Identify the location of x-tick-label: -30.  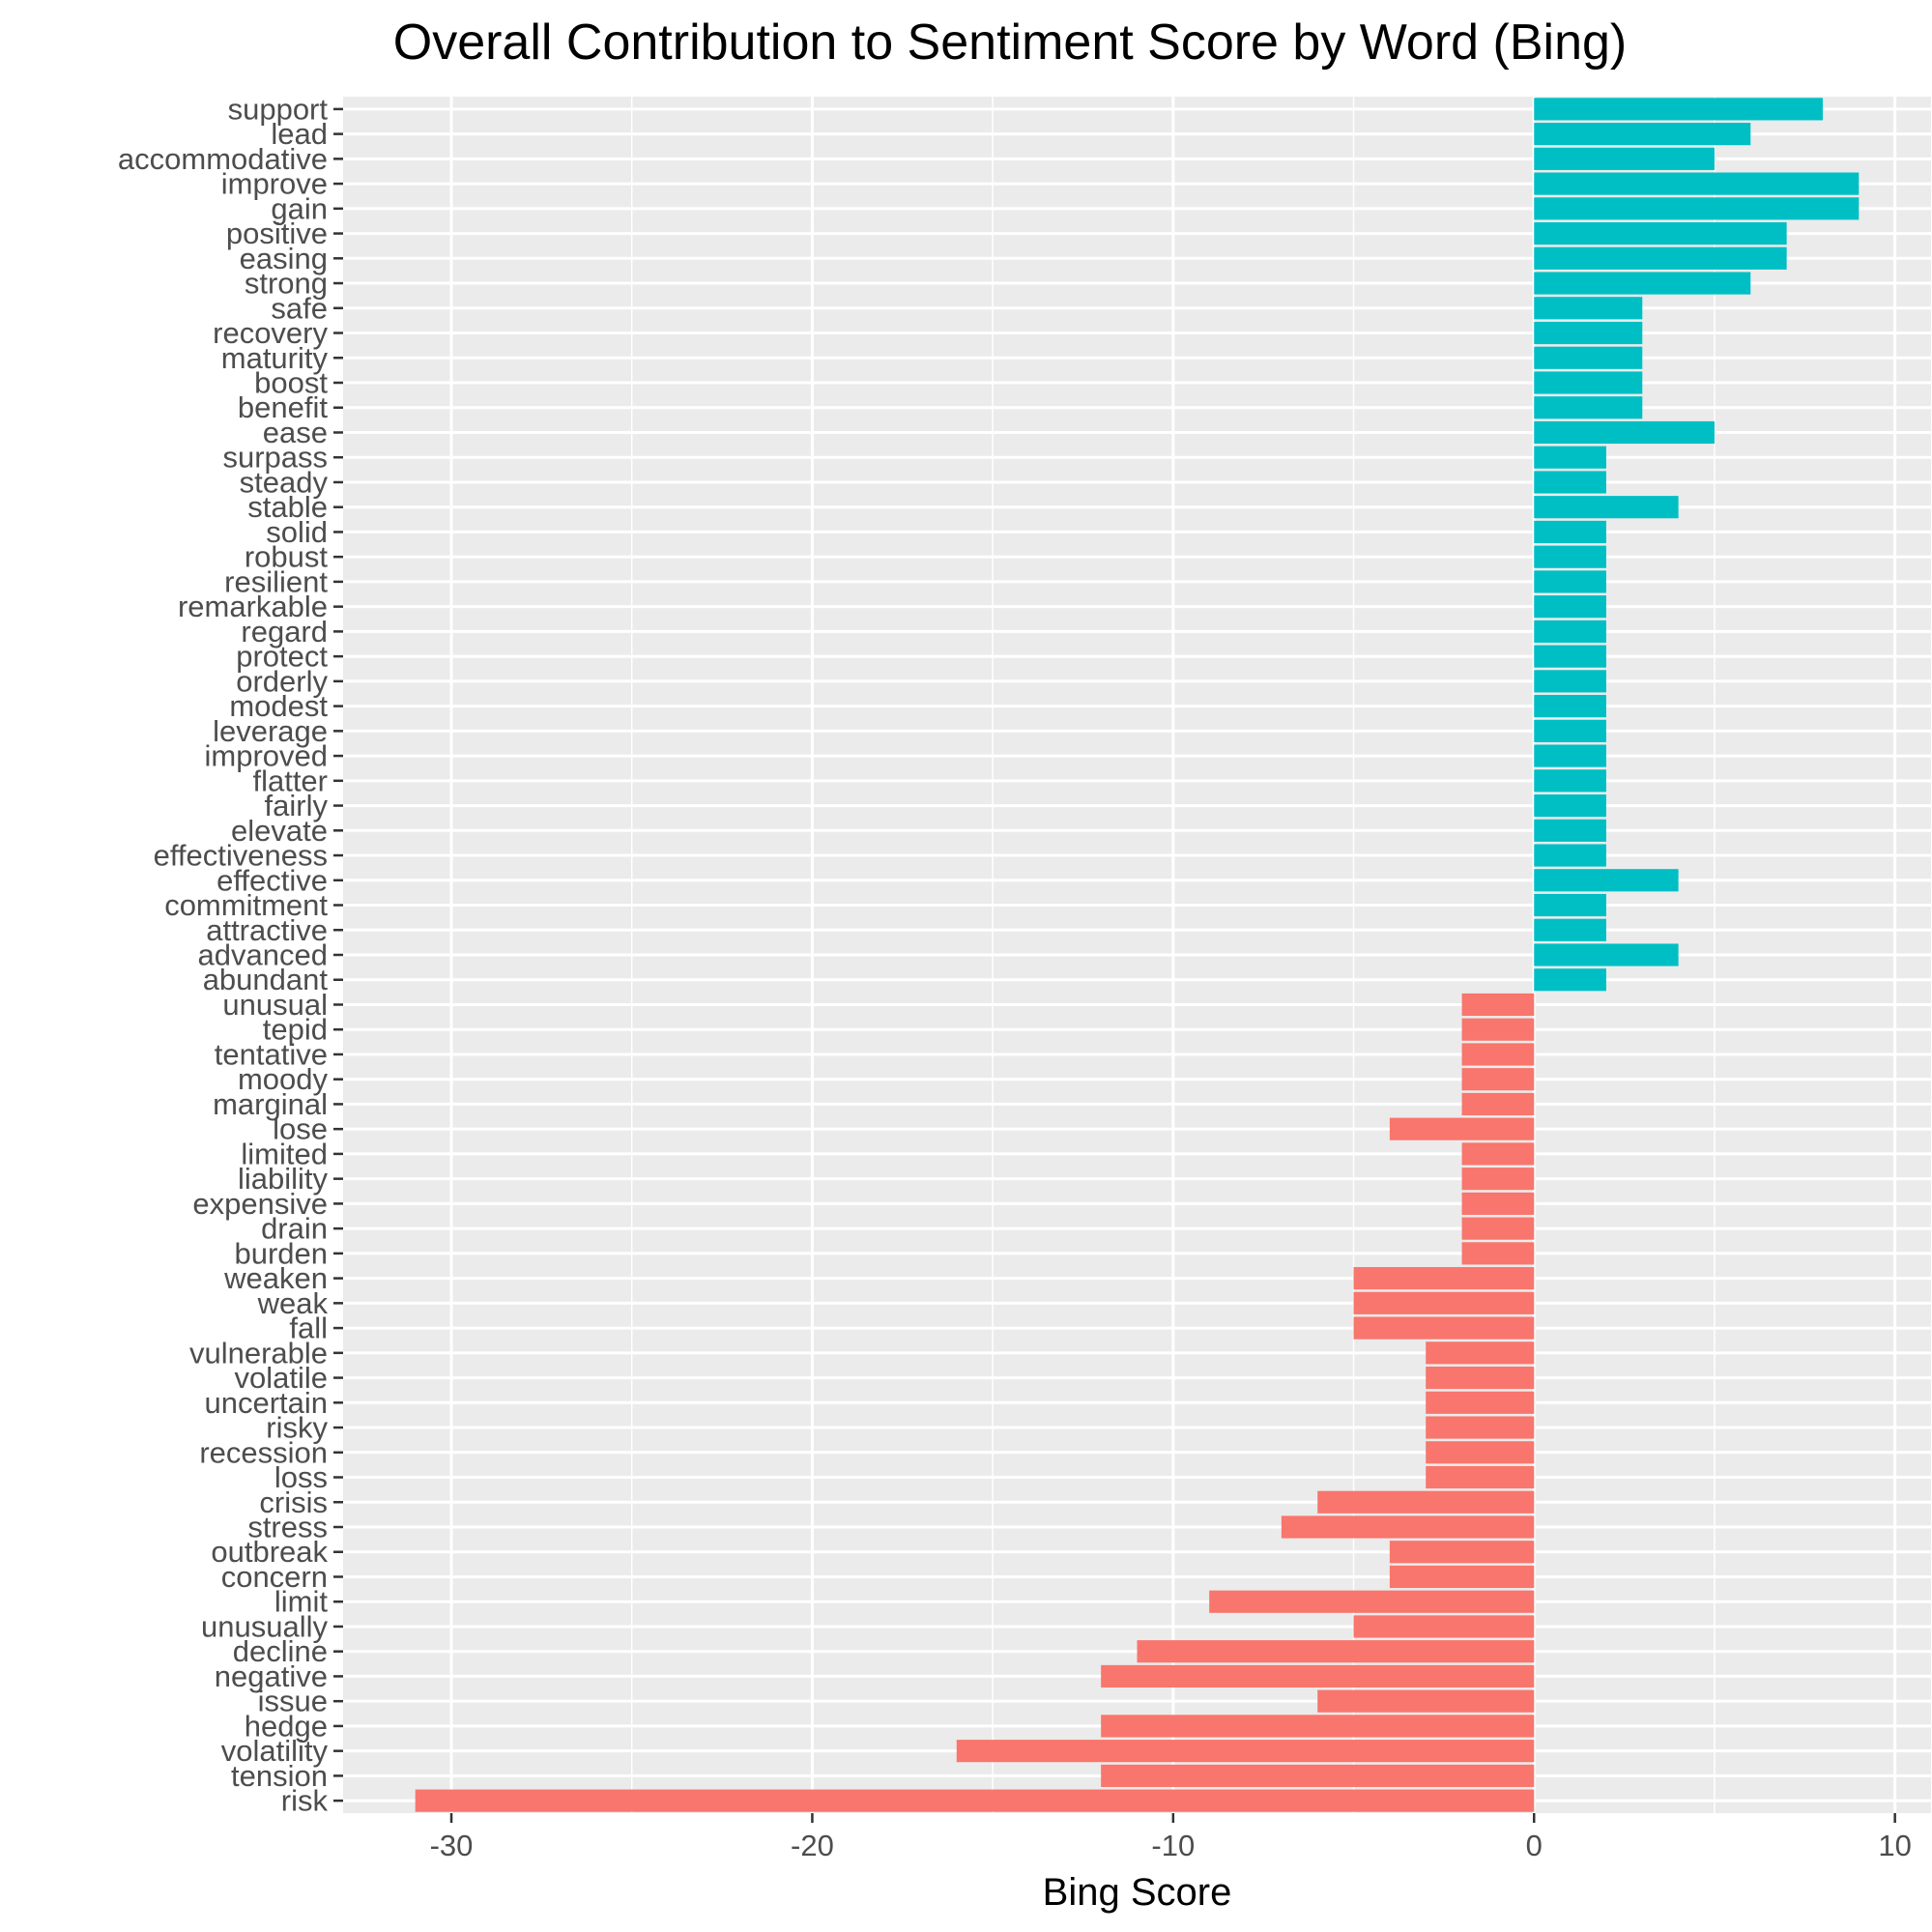
(452, 1846).